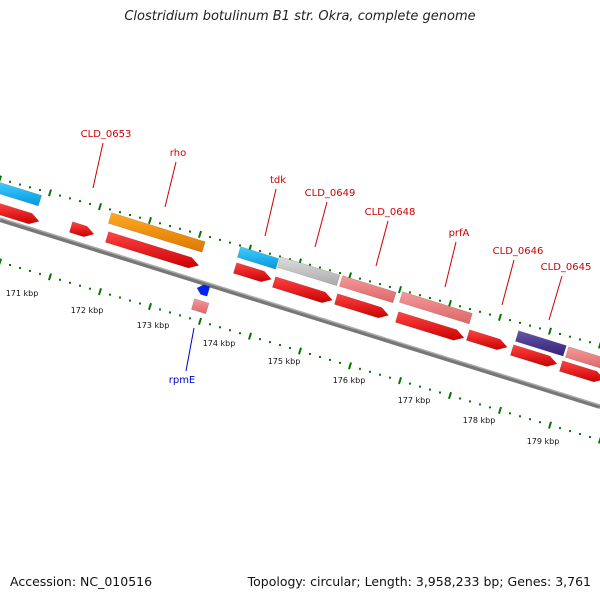  What do you see at coordinates (21, 194) in the screenshot?
I see `feature-blue-left` at bounding box center [21, 194].